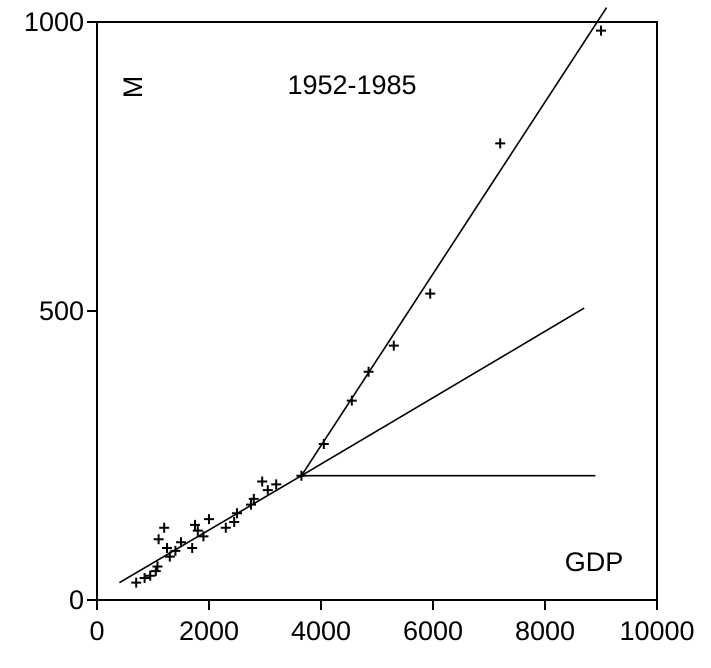 The width and height of the screenshot is (711, 668). I want to click on x-tick-label: 4000, so click(321, 631).